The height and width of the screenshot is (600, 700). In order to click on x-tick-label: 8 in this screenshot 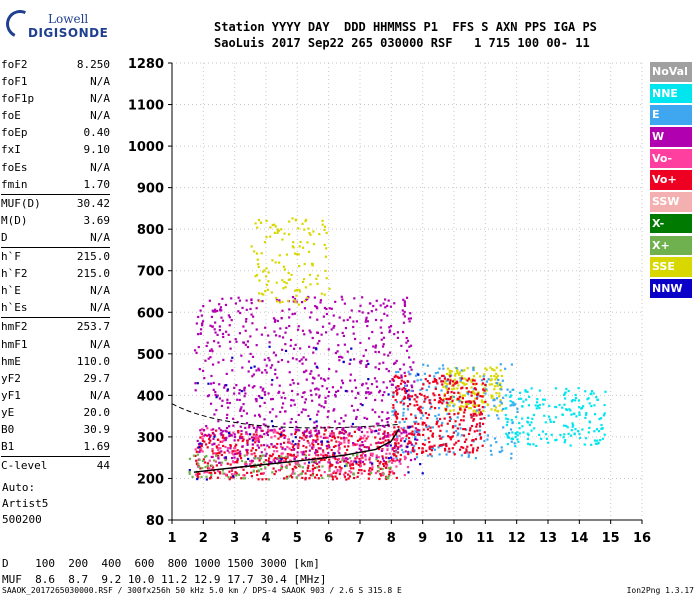, I will do `click(391, 538)`.